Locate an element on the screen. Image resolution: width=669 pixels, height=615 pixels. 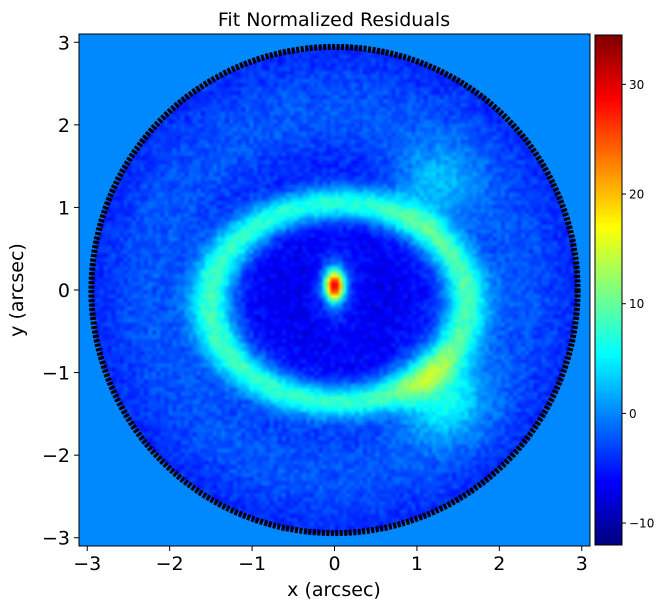
x-tick-label: 1 is located at coordinates (417, 564).